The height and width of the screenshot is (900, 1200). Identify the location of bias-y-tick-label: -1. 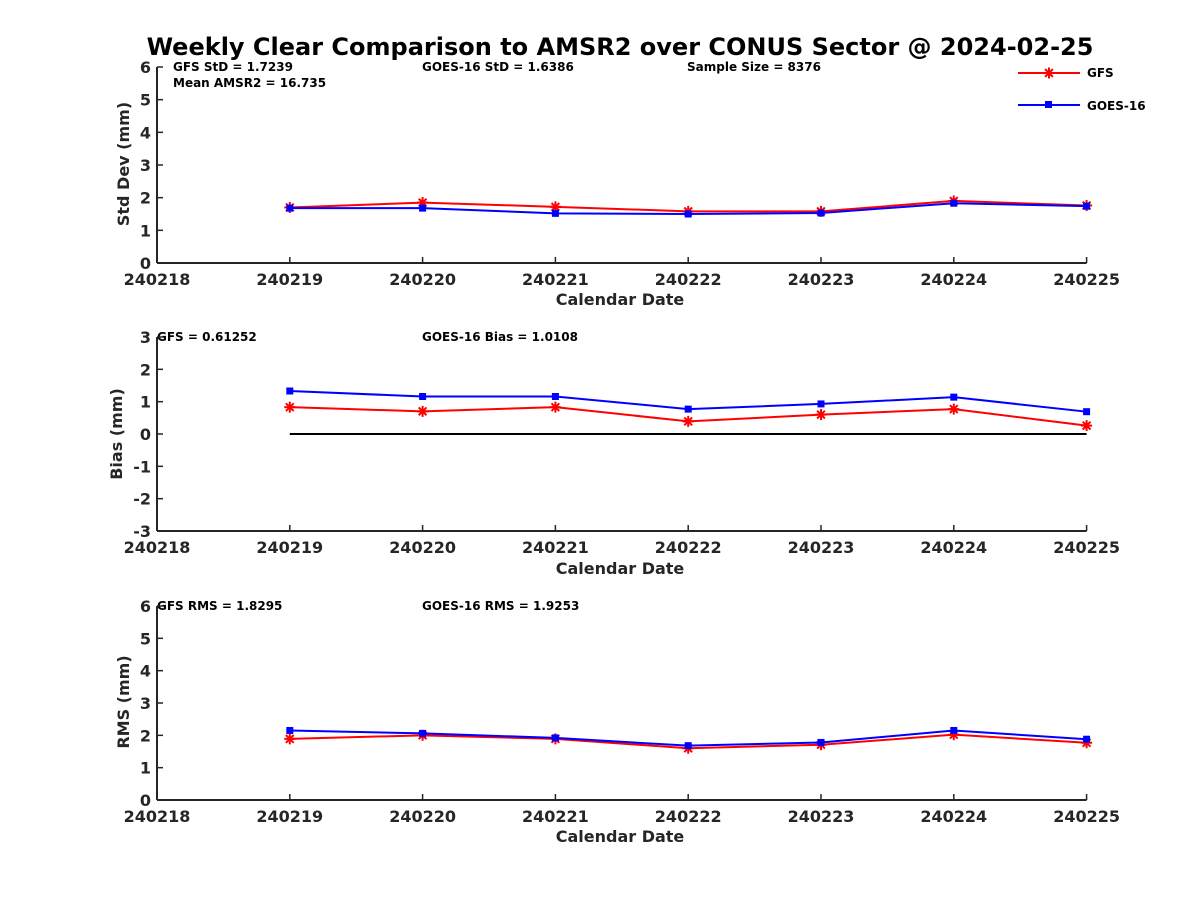
(142, 466).